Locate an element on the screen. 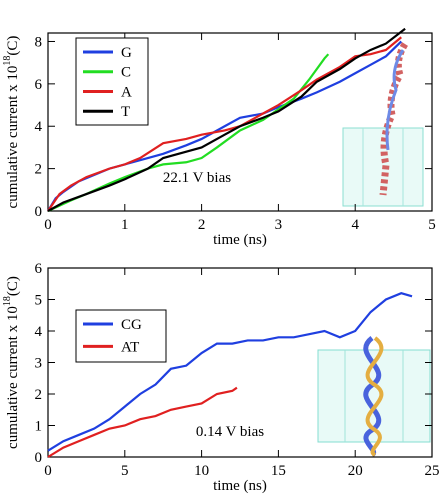 This screenshot has width=448, height=498. molecule-inset-top is located at coordinates (383, 124).